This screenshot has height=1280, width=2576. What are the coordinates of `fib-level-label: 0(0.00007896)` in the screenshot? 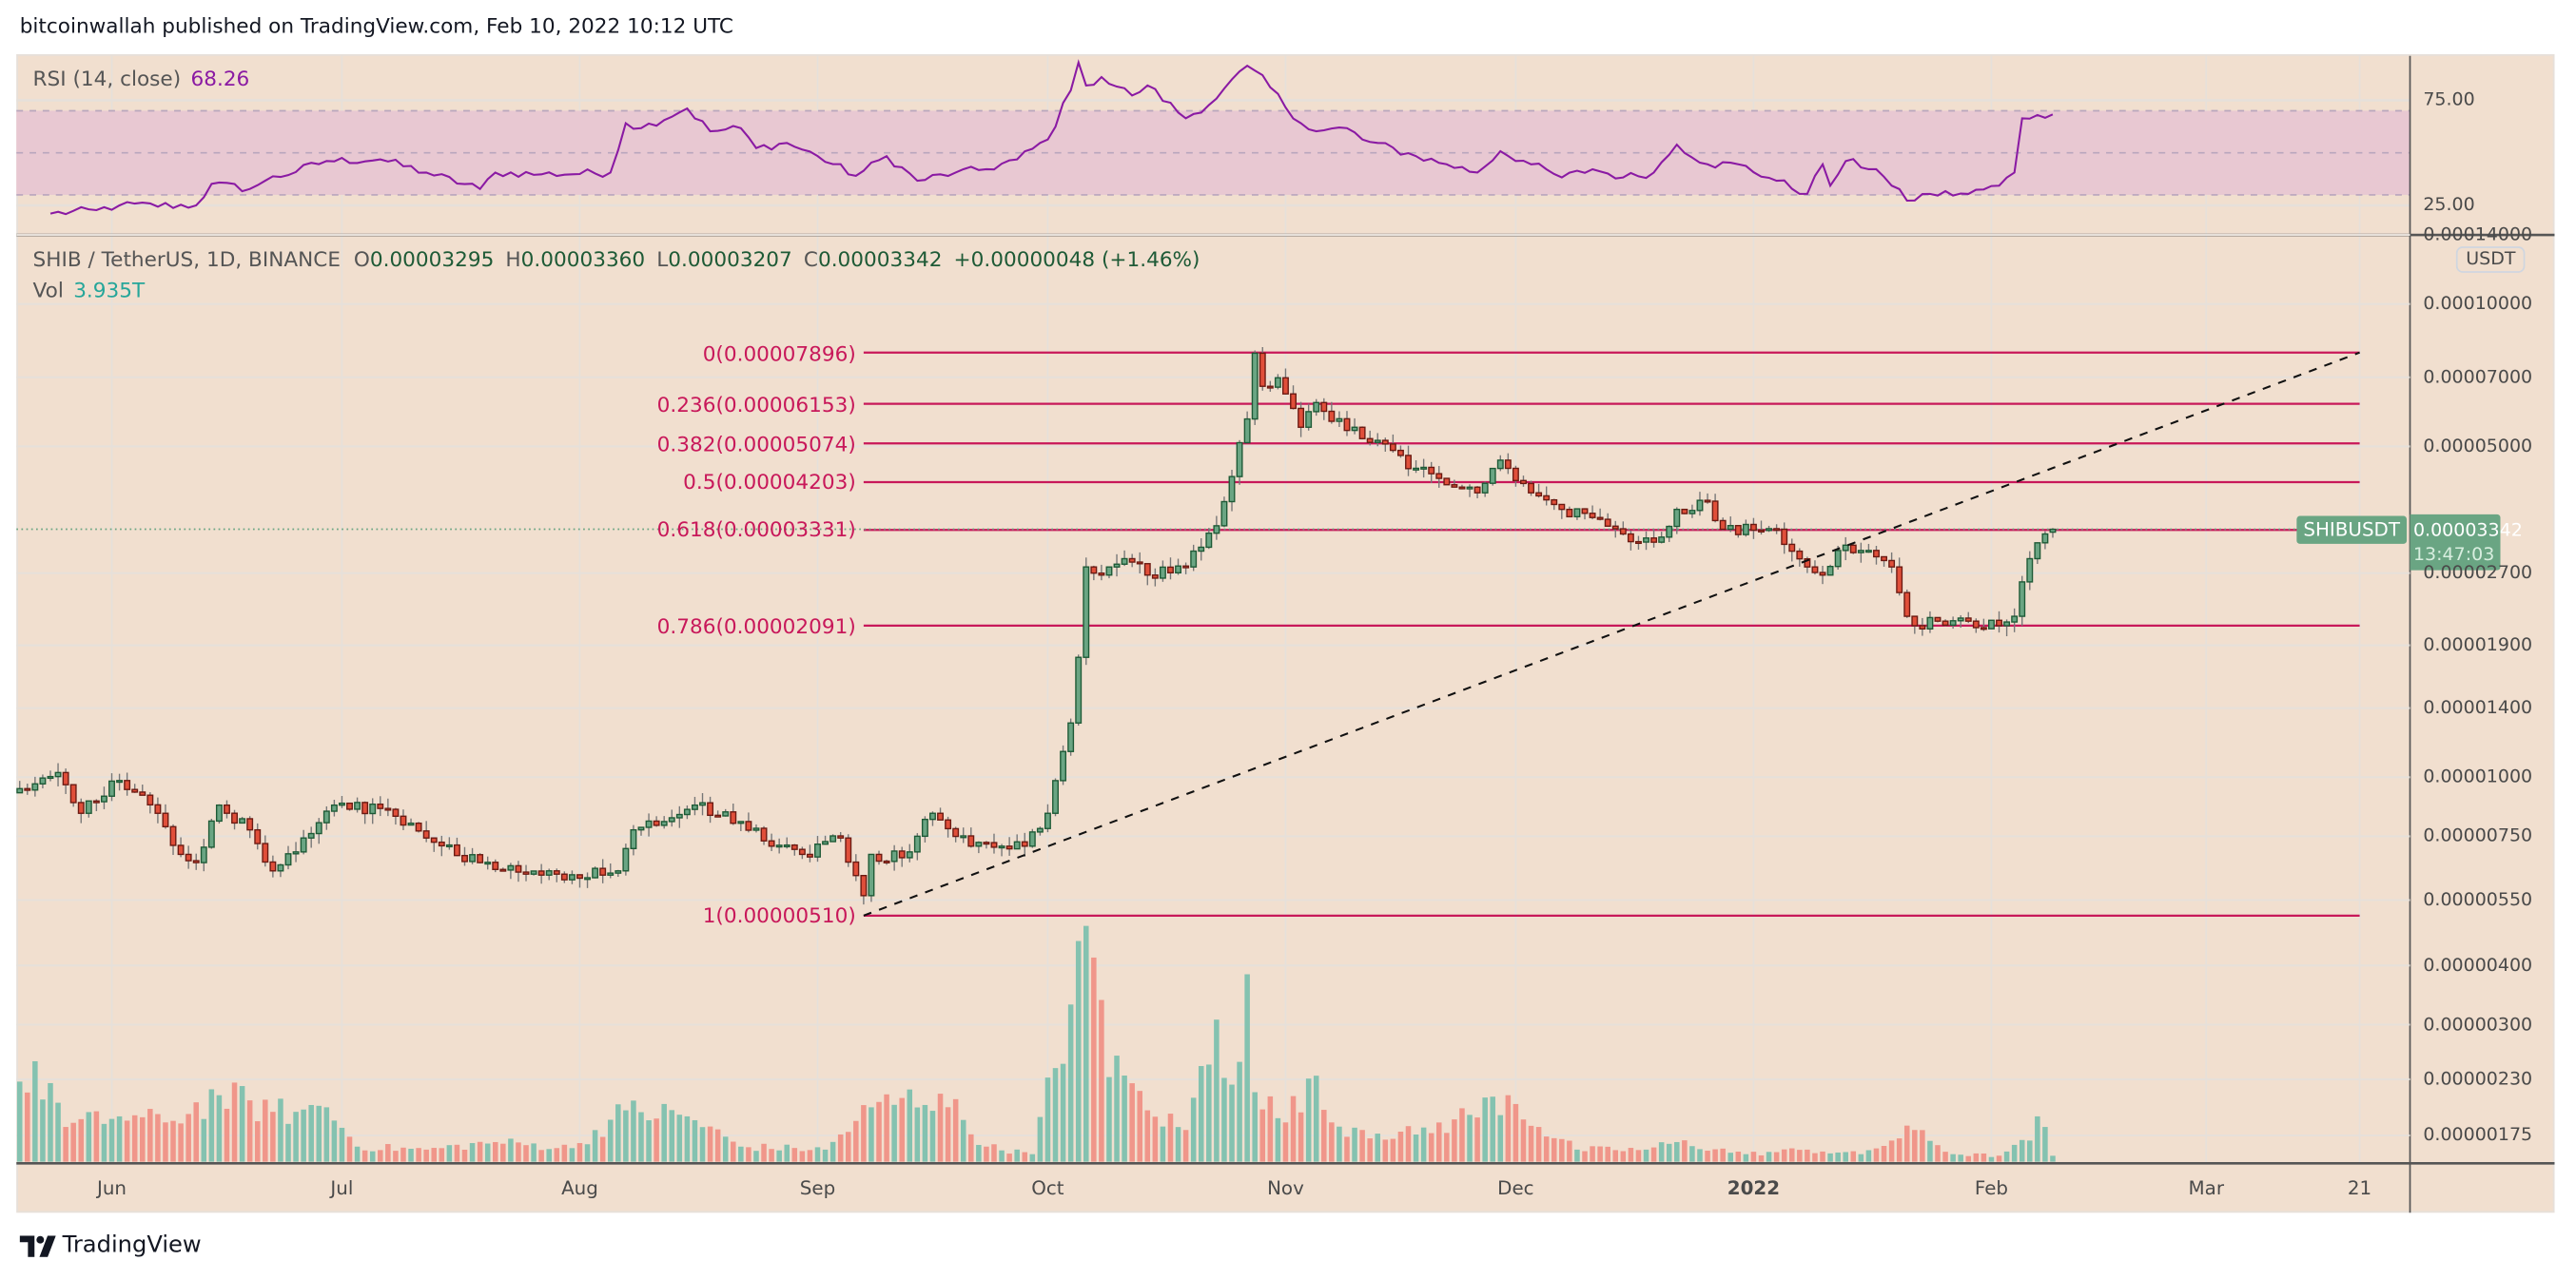 It's located at (779, 352).